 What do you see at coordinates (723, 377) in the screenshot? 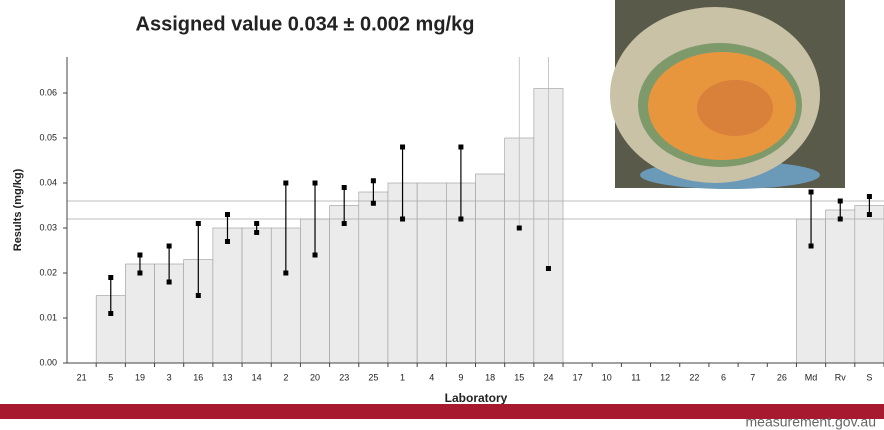
I see `x-tick-label: 6` at bounding box center [723, 377].